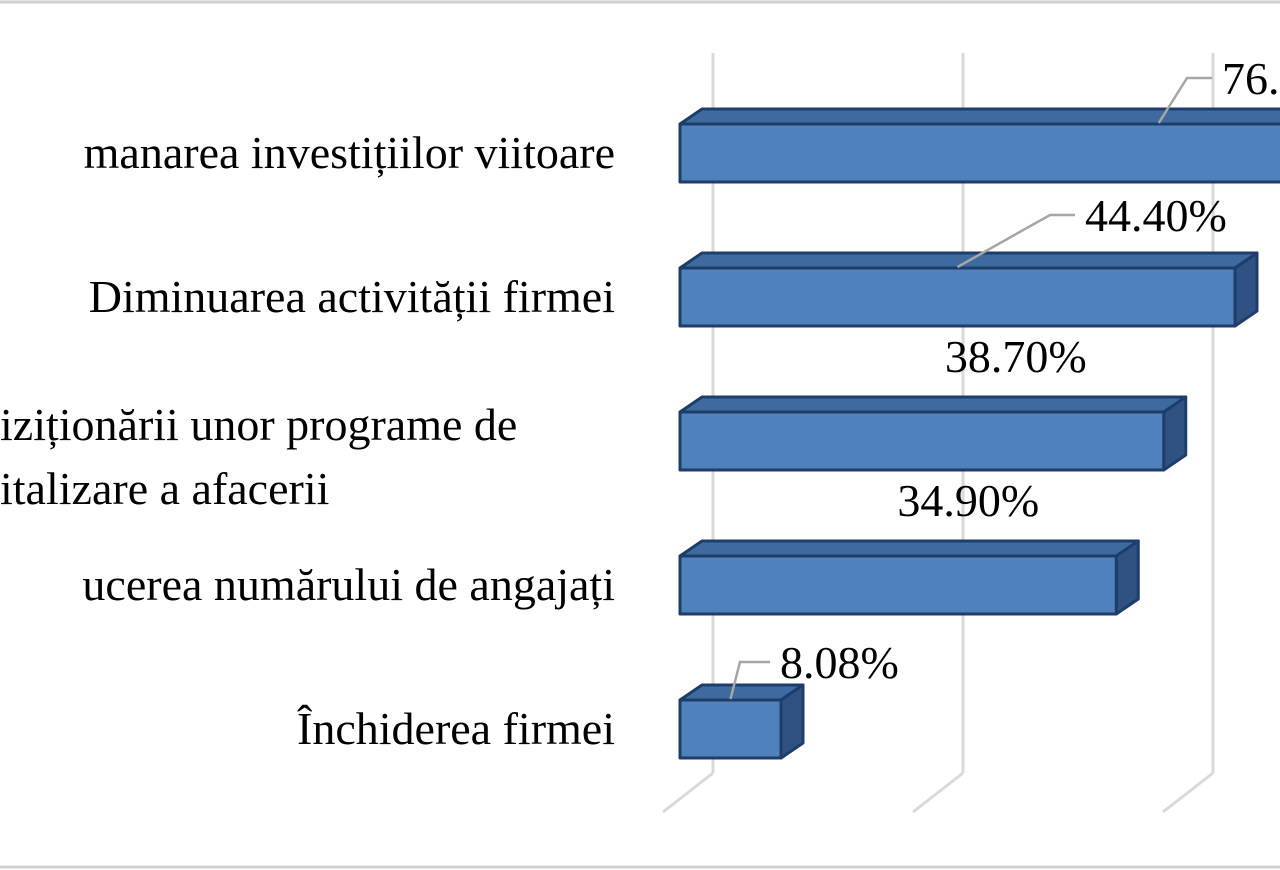  Describe the element at coordinates (351, 296) in the screenshot. I see `category-label: Diminuarea activității firmei` at that location.